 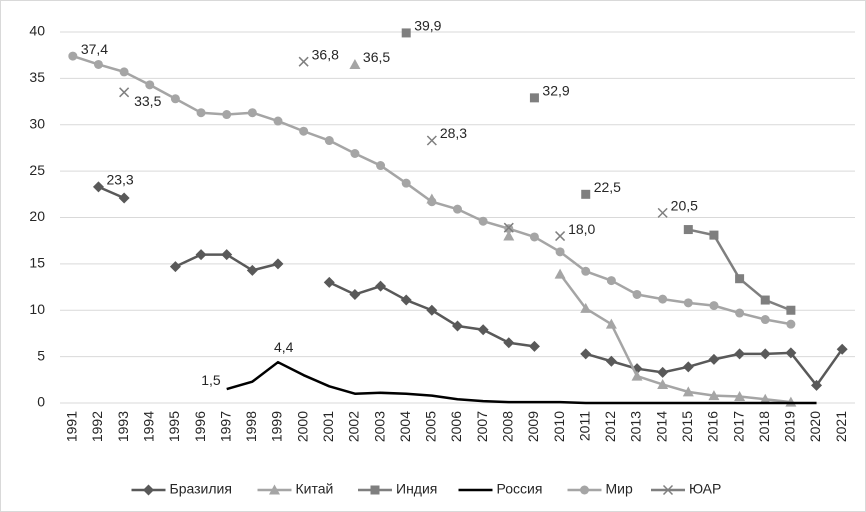 I want to click on x-tick-label: 2008, so click(x=507, y=426).